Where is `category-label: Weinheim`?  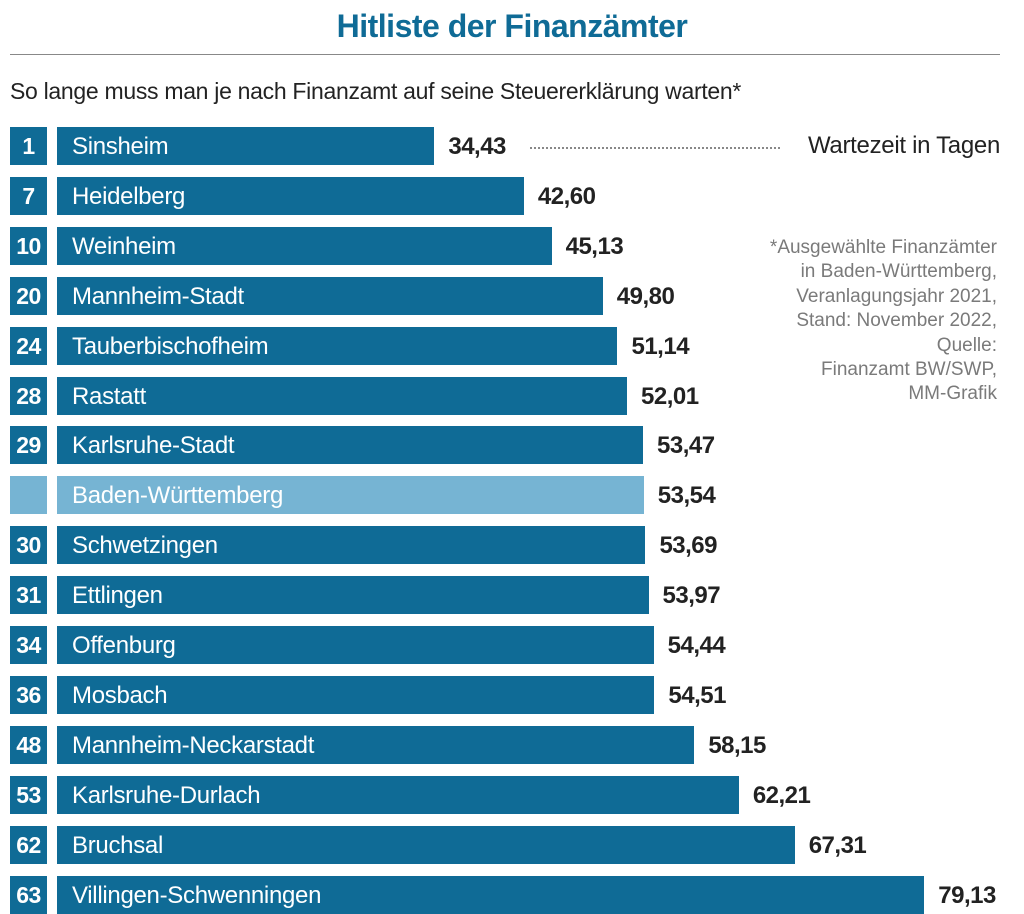 category-label: Weinheim is located at coordinates (124, 246).